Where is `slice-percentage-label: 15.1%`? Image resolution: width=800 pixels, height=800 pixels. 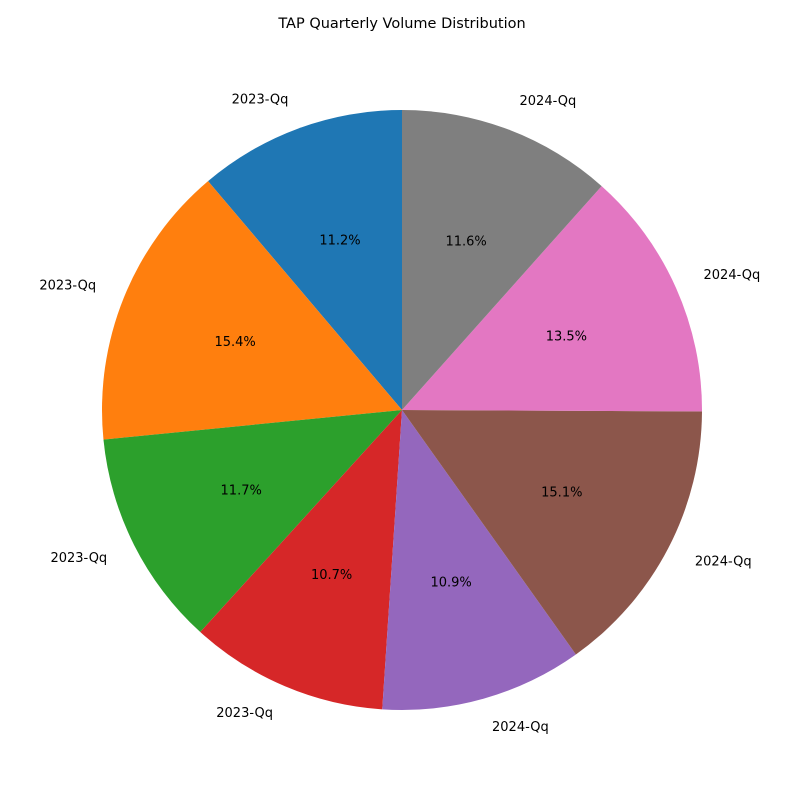
slice-percentage-label: 15.1% is located at coordinates (561, 492).